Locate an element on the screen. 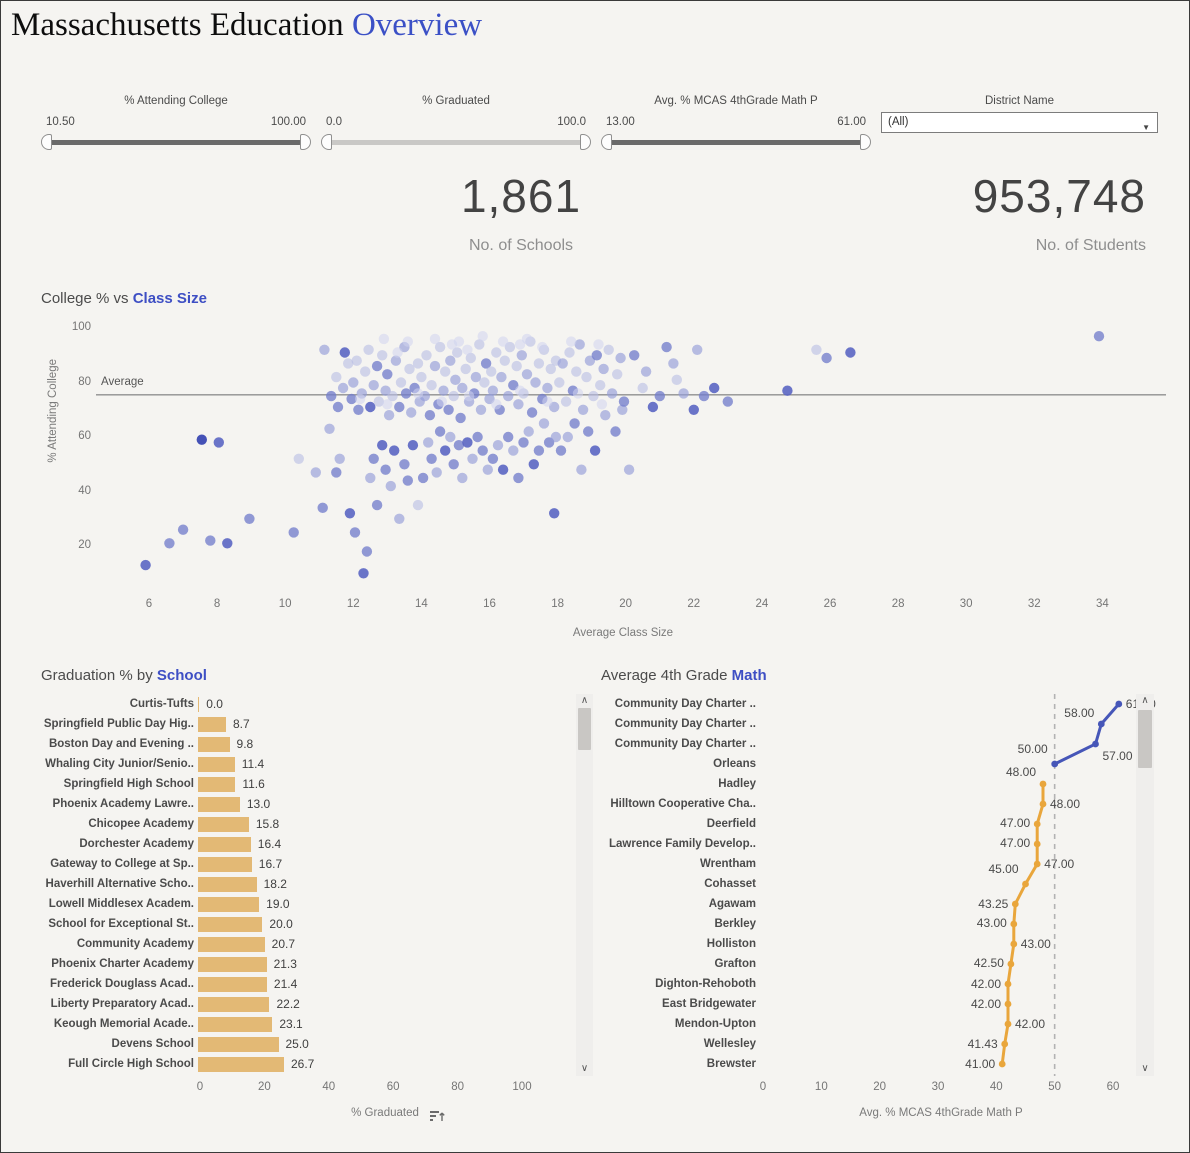 The image size is (1190, 1153). chevron-down-icon: ∨ is located at coordinates (1145, 1068).